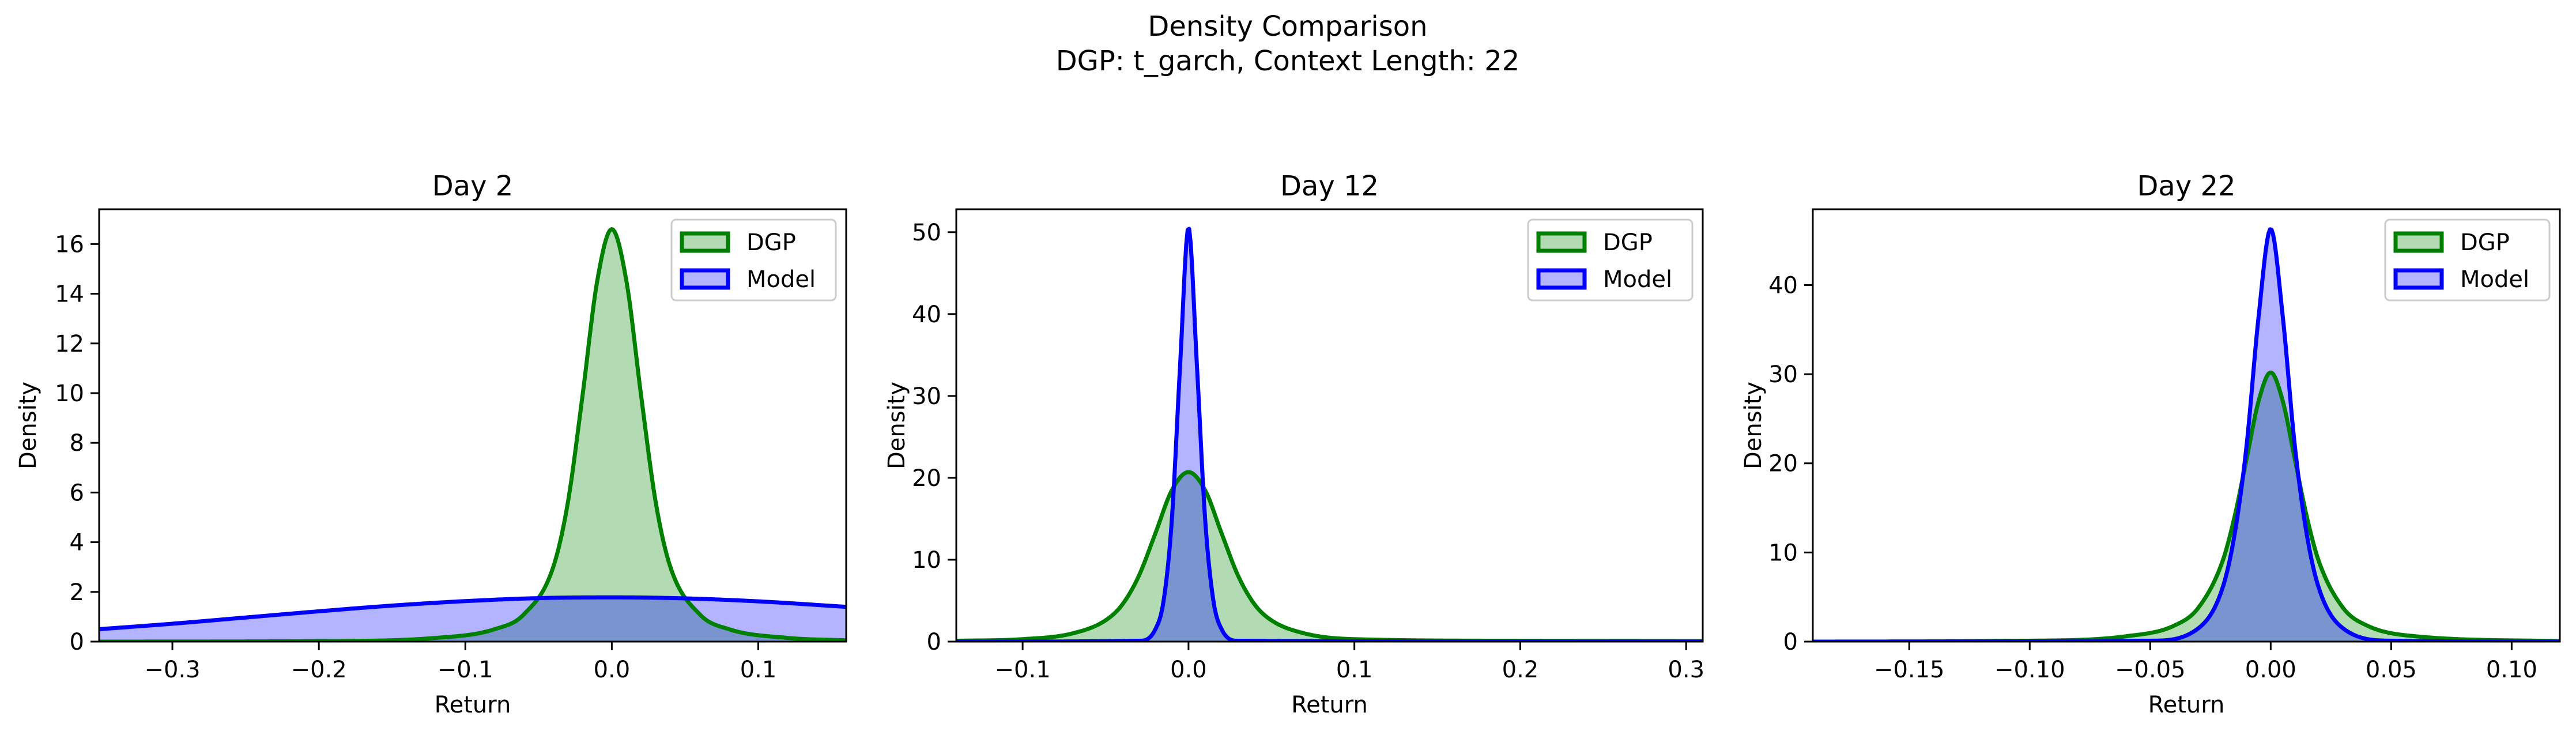  I want to click on figure-suptitle-line1: Density Comparison, so click(1287, 26).